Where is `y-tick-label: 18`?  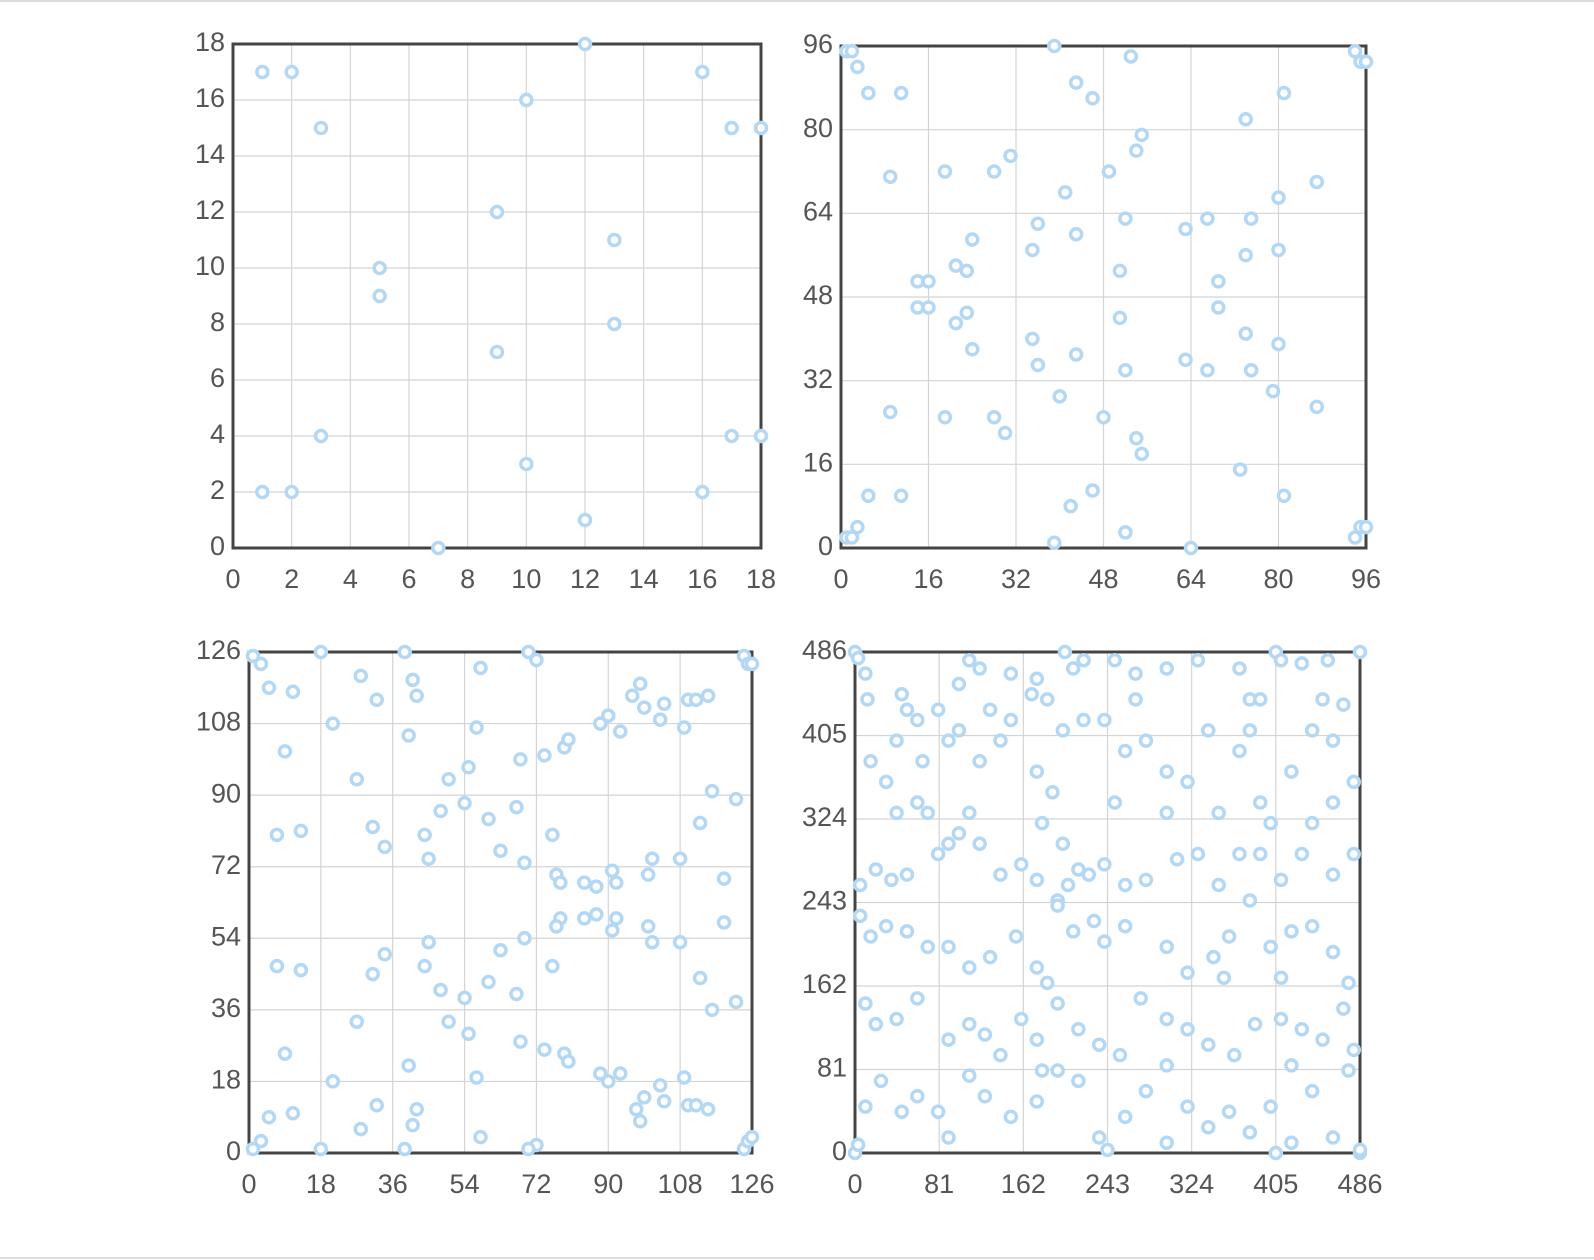 y-tick-label: 18 is located at coordinates (210, 42).